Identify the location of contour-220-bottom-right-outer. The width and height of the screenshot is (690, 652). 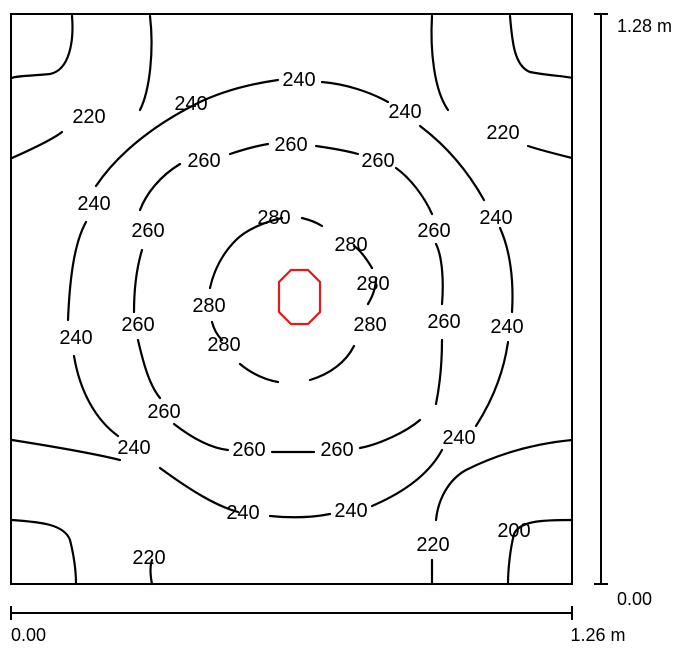
(504, 480).